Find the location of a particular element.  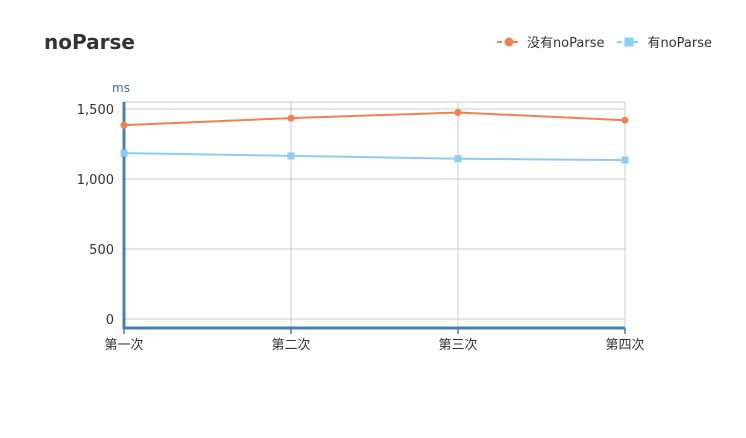

legend-item-series-0: 没有noParse is located at coordinates (550, 41).